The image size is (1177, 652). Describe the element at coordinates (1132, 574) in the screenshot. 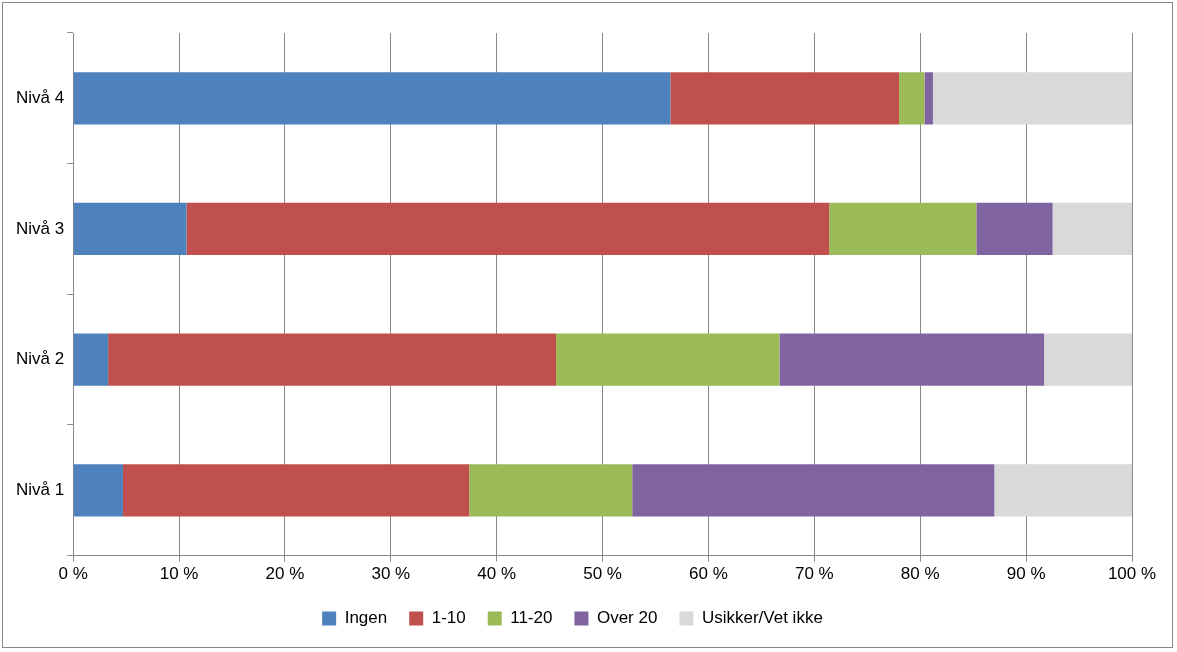

I see `x-tick-label: 100 %` at that location.